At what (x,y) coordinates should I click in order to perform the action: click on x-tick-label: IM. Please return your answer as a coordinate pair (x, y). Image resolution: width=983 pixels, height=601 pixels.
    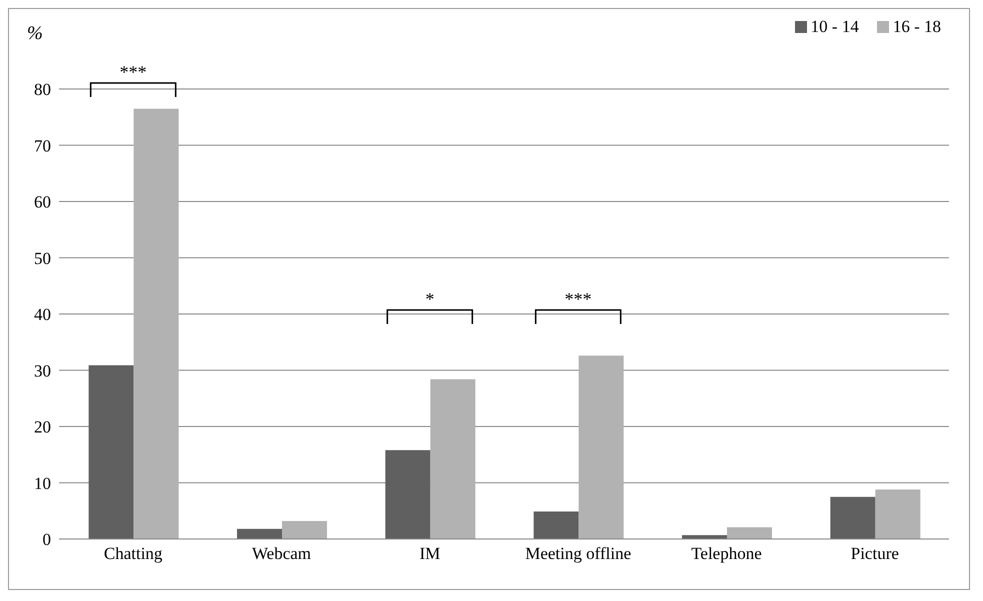
    Looking at the image, I should click on (429, 554).